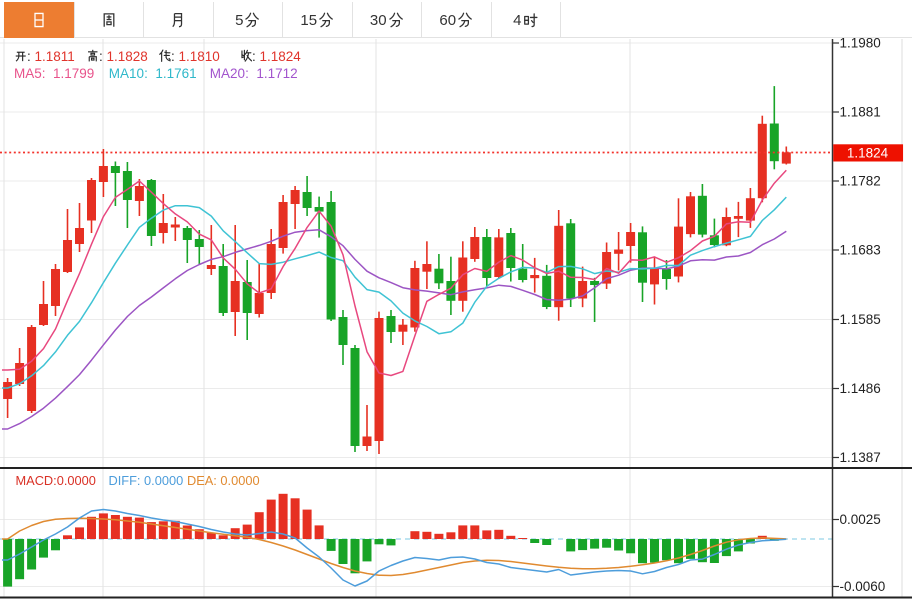 This screenshot has height=601, width=912. What do you see at coordinates (863, 586) in the screenshot?
I see `svg-text: -0.0060` at bounding box center [863, 586].